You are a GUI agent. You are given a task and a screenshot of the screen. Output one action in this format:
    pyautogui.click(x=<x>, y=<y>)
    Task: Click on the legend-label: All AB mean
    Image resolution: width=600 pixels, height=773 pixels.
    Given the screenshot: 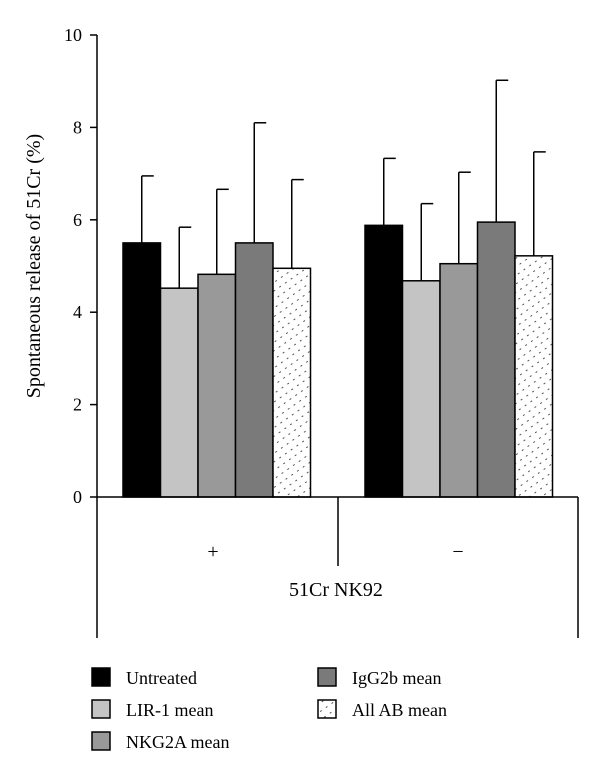 What is the action you would take?
    pyautogui.click(x=399, y=710)
    